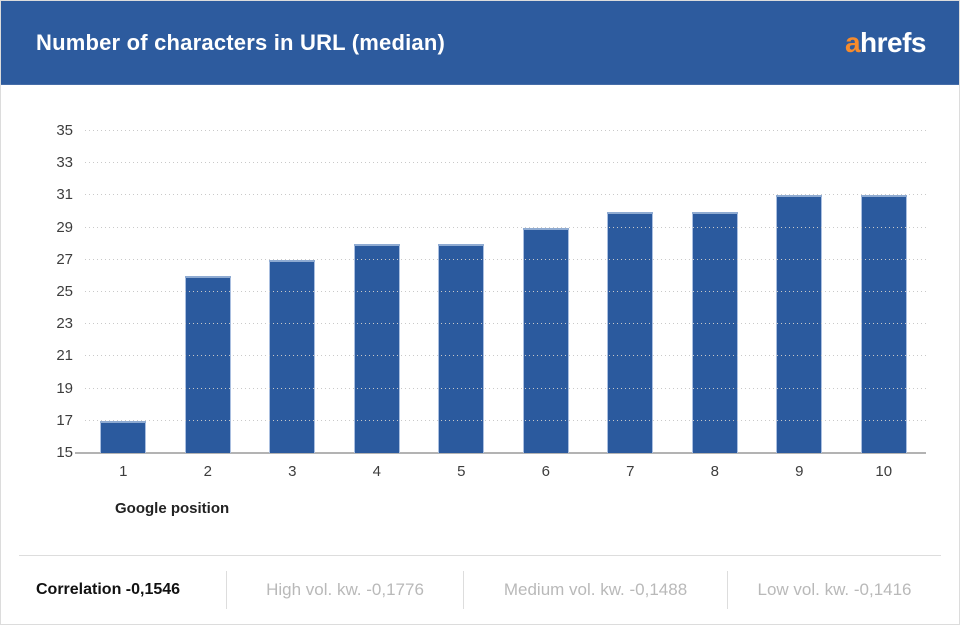 This screenshot has width=960, height=625. Describe the element at coordinates (64, 163) in the screenshot. I see `y-tick-label: 33` at that location.